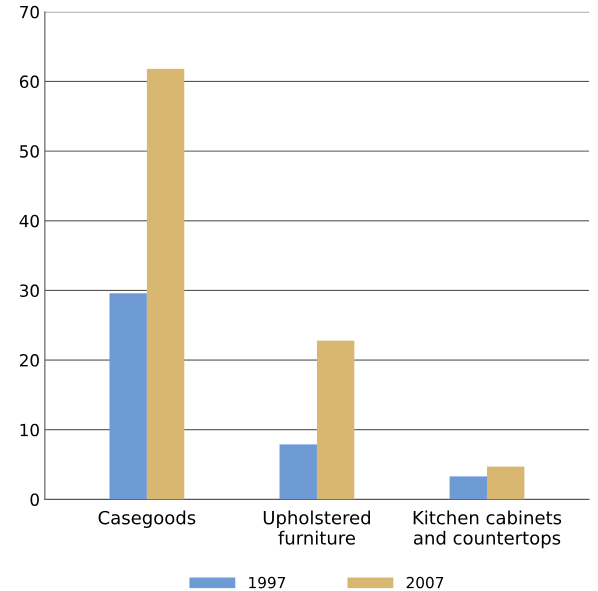 Image resolution: width=598 pixels, height=591 pixels. Describe the element at coordinates (147, 519) in the screenshot. I see `x-tick-label: Casegoods` at that location.